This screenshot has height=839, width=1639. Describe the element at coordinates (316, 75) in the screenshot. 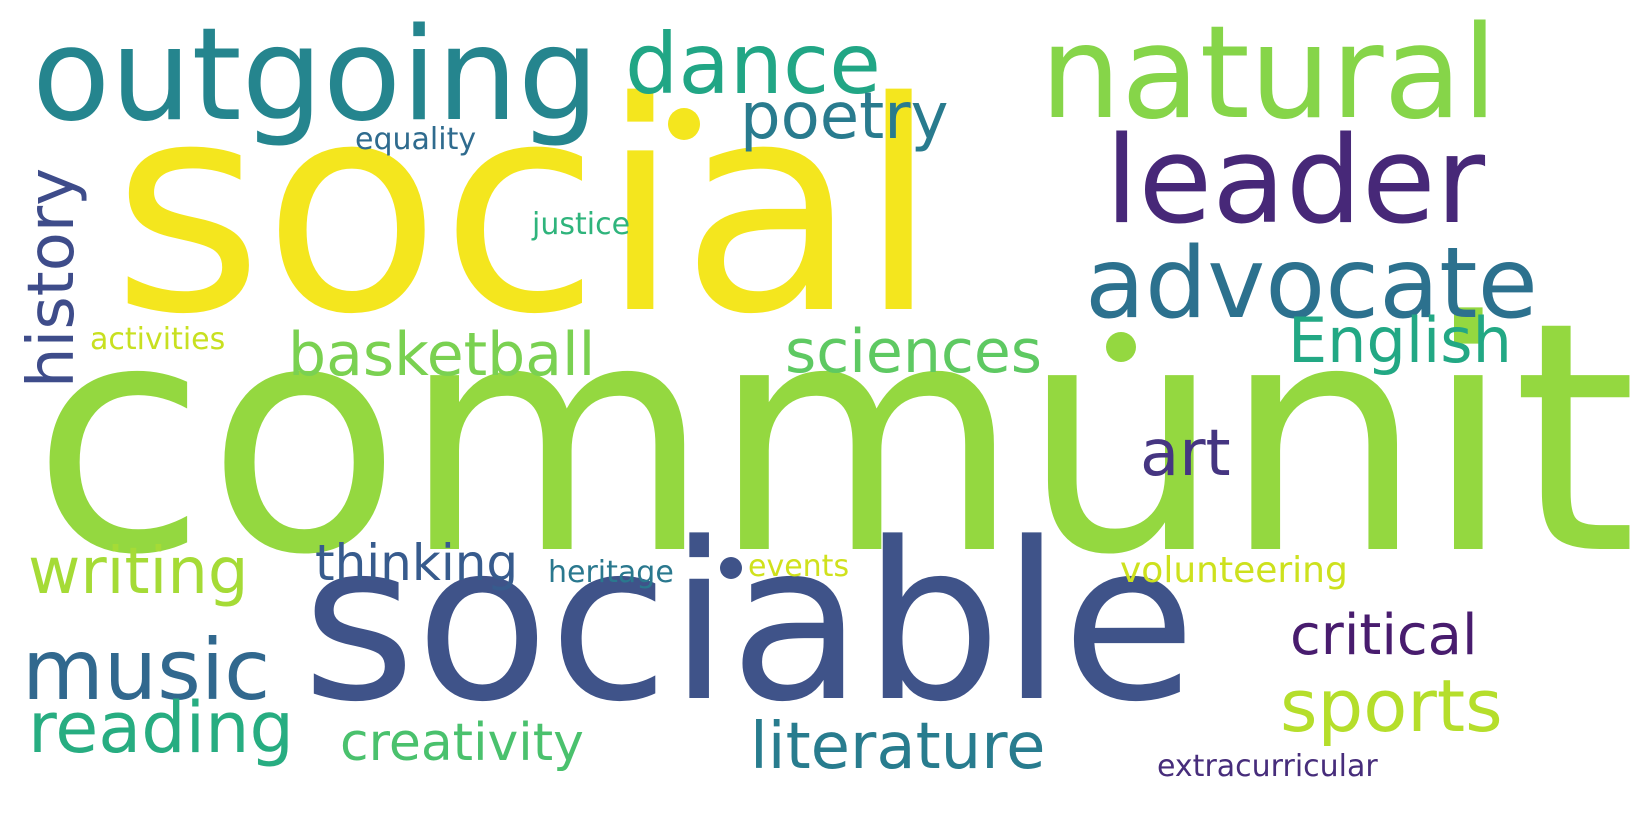

I see `word-outgoing: outgoing` at that location.